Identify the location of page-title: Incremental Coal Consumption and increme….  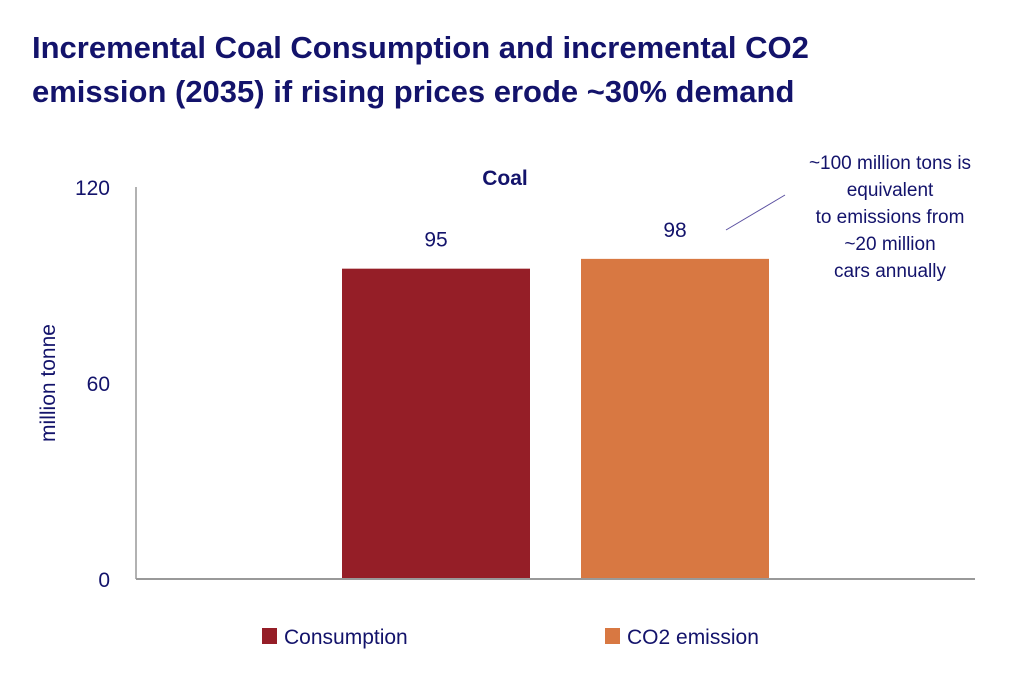
(522, 70).